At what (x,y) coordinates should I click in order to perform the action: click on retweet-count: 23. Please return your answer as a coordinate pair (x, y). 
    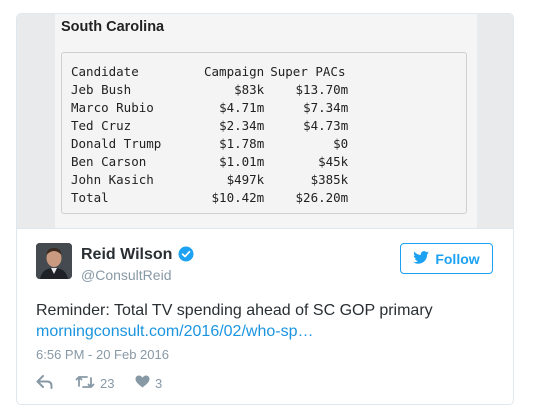
    Looking at the image, I should click on (107, 383).